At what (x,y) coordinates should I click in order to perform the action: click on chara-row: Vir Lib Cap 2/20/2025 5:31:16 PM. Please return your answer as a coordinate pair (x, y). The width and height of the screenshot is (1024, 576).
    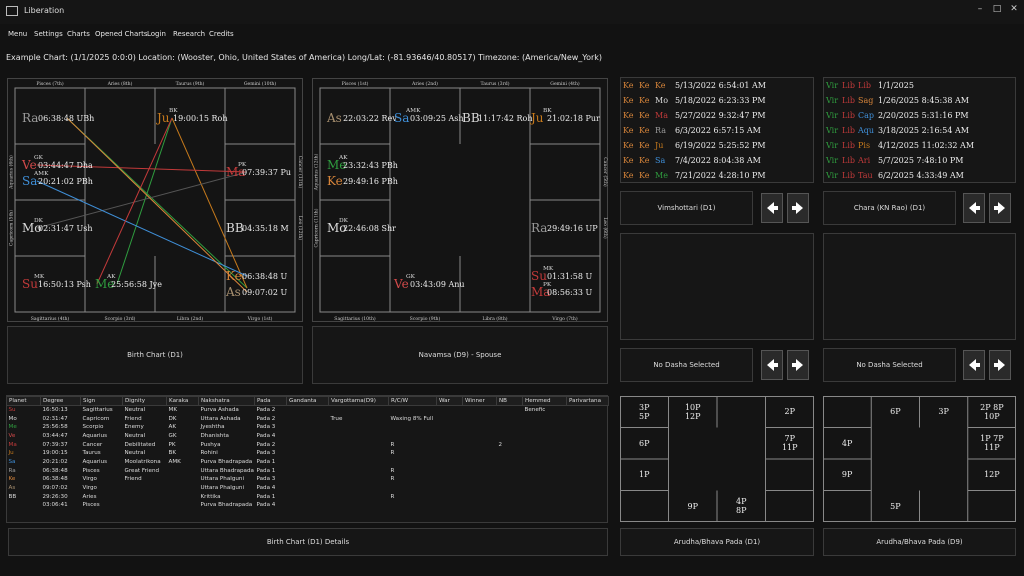
    Looking at the image, I should click on (897, 115).